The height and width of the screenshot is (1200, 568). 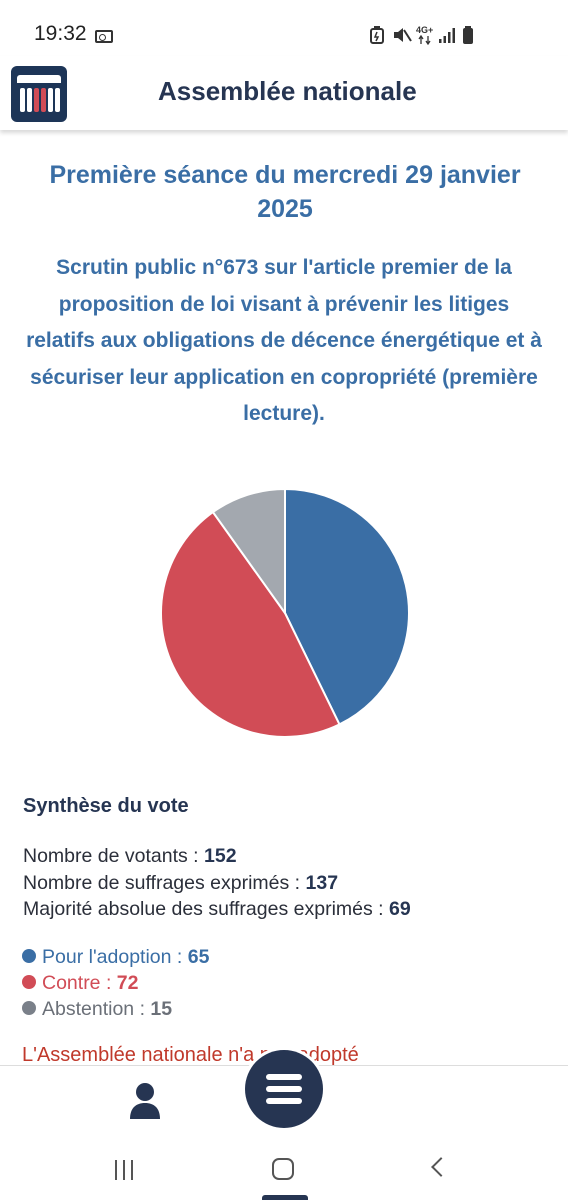 What do you see at coordinates (347, 606) in the screenshot?
I see `pie-slice-pour-l-adoption` at bounding box center [347, 606].